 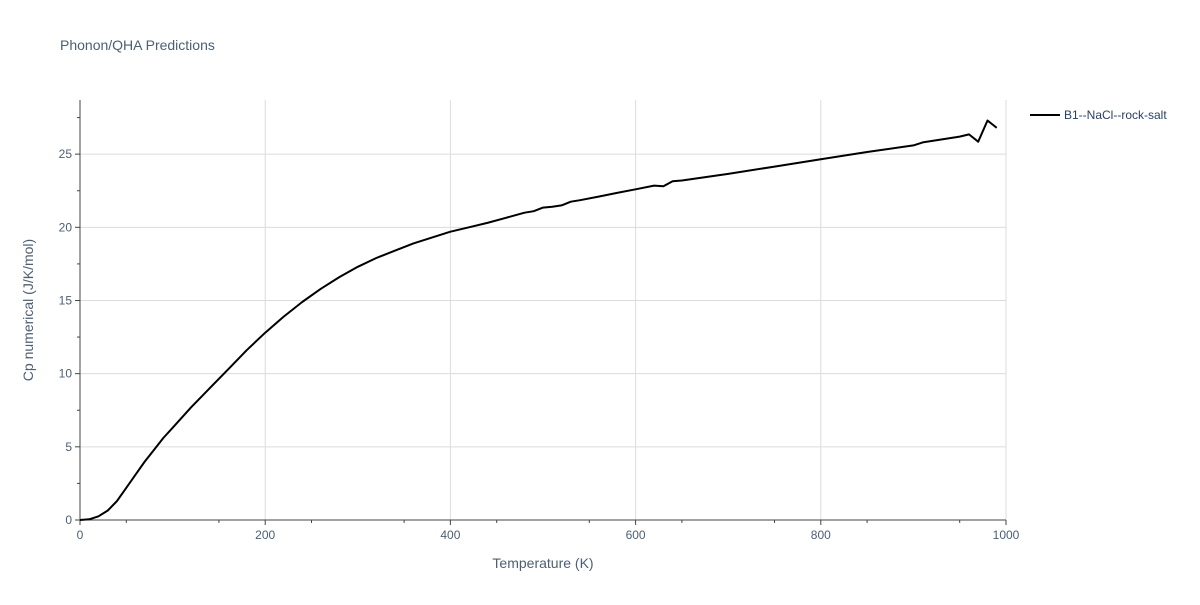 What do you see at coordinates (66, 374) in the screenshot?
I see `y-tick-label: 10` at bounding box center [66, 374].